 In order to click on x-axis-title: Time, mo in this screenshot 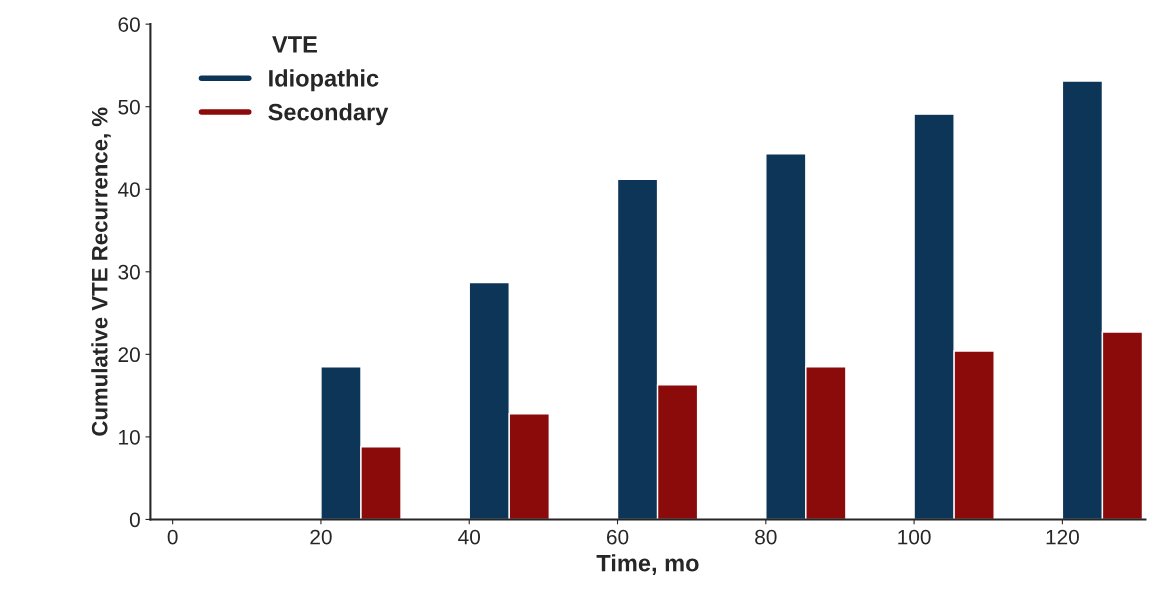, I will do `click(647, 564)`.